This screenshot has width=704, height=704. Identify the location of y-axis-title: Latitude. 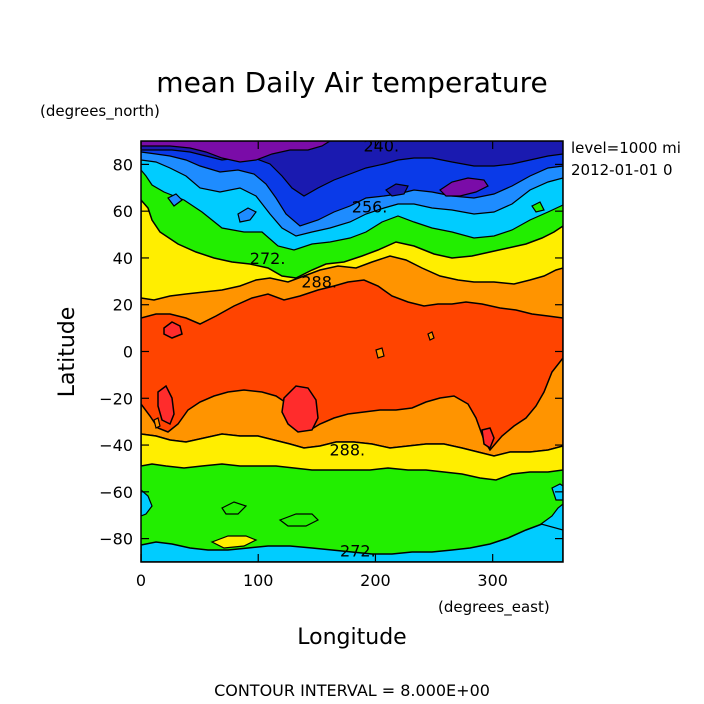
(67, 352).